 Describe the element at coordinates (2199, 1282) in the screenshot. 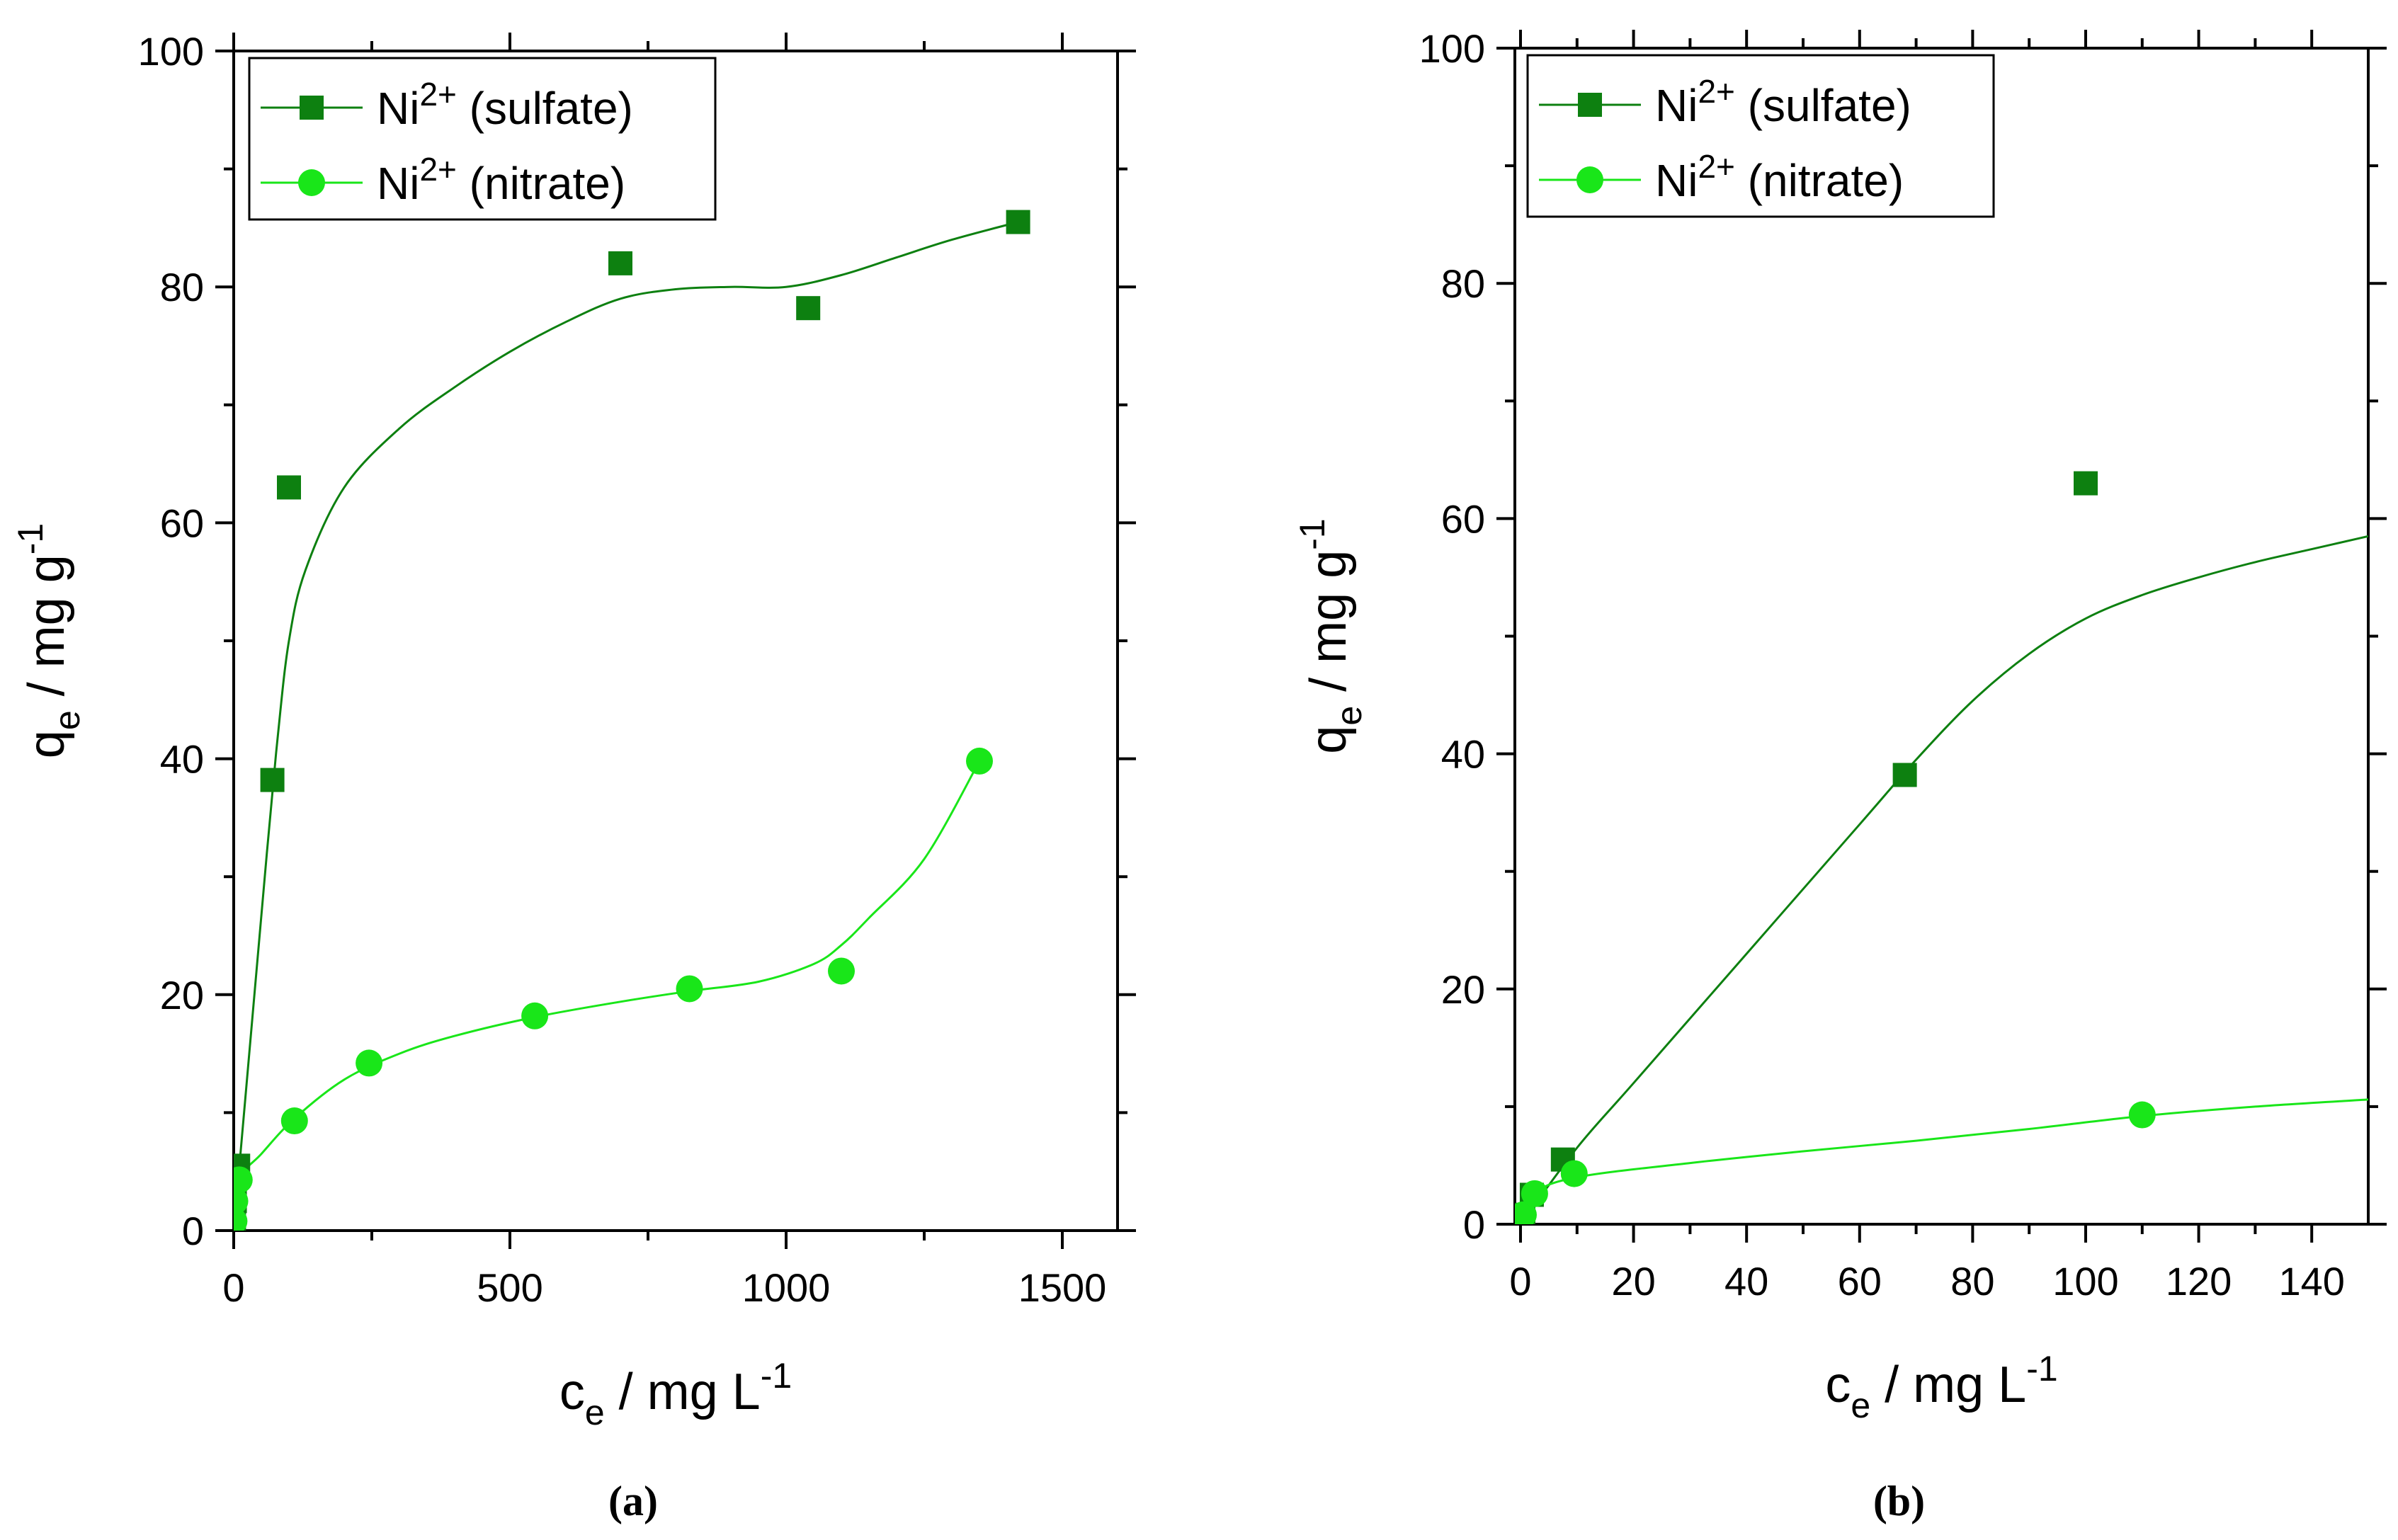

I see `x-tick-label: 120` at that location.